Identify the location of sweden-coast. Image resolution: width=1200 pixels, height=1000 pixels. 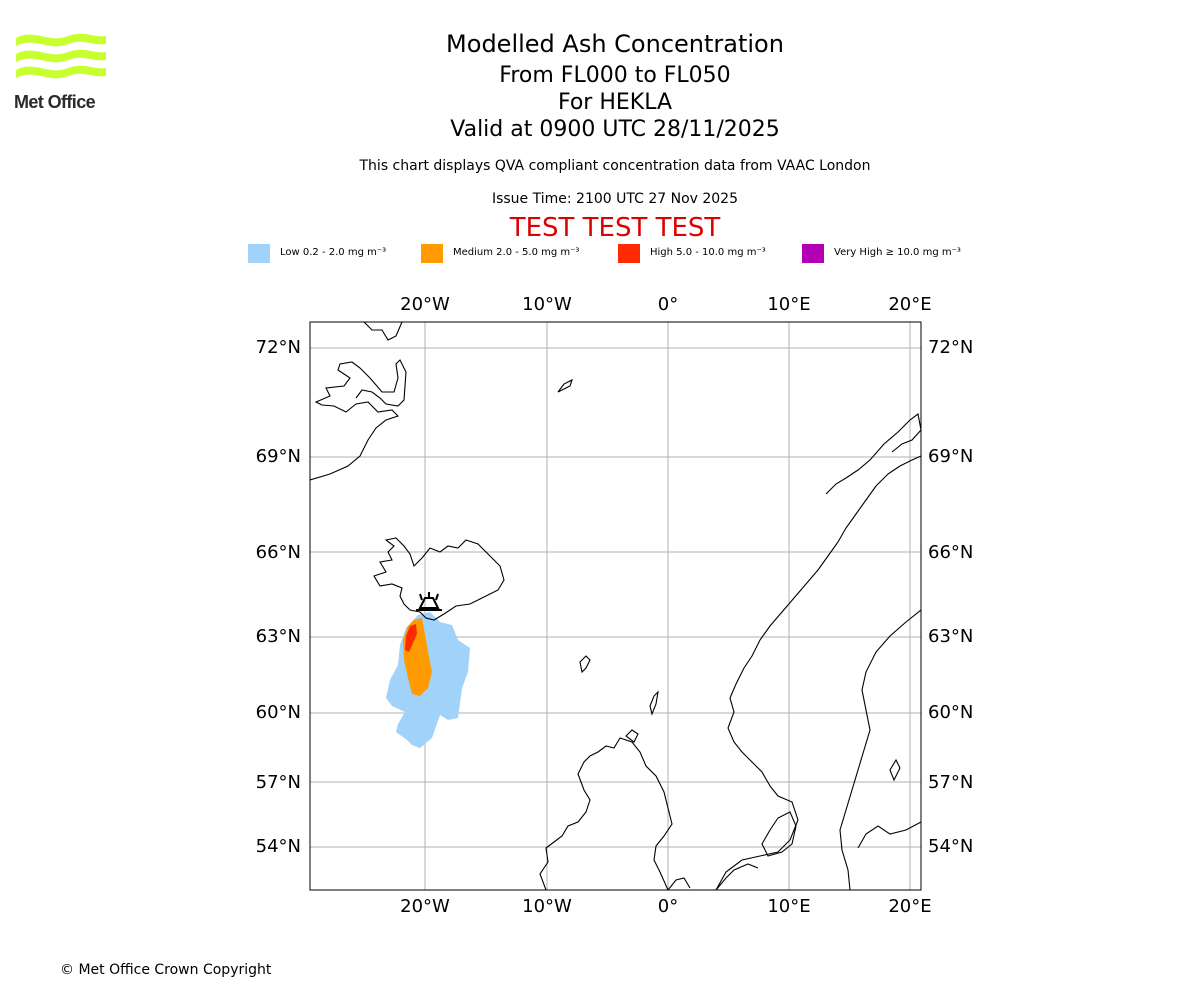
(880, 749).